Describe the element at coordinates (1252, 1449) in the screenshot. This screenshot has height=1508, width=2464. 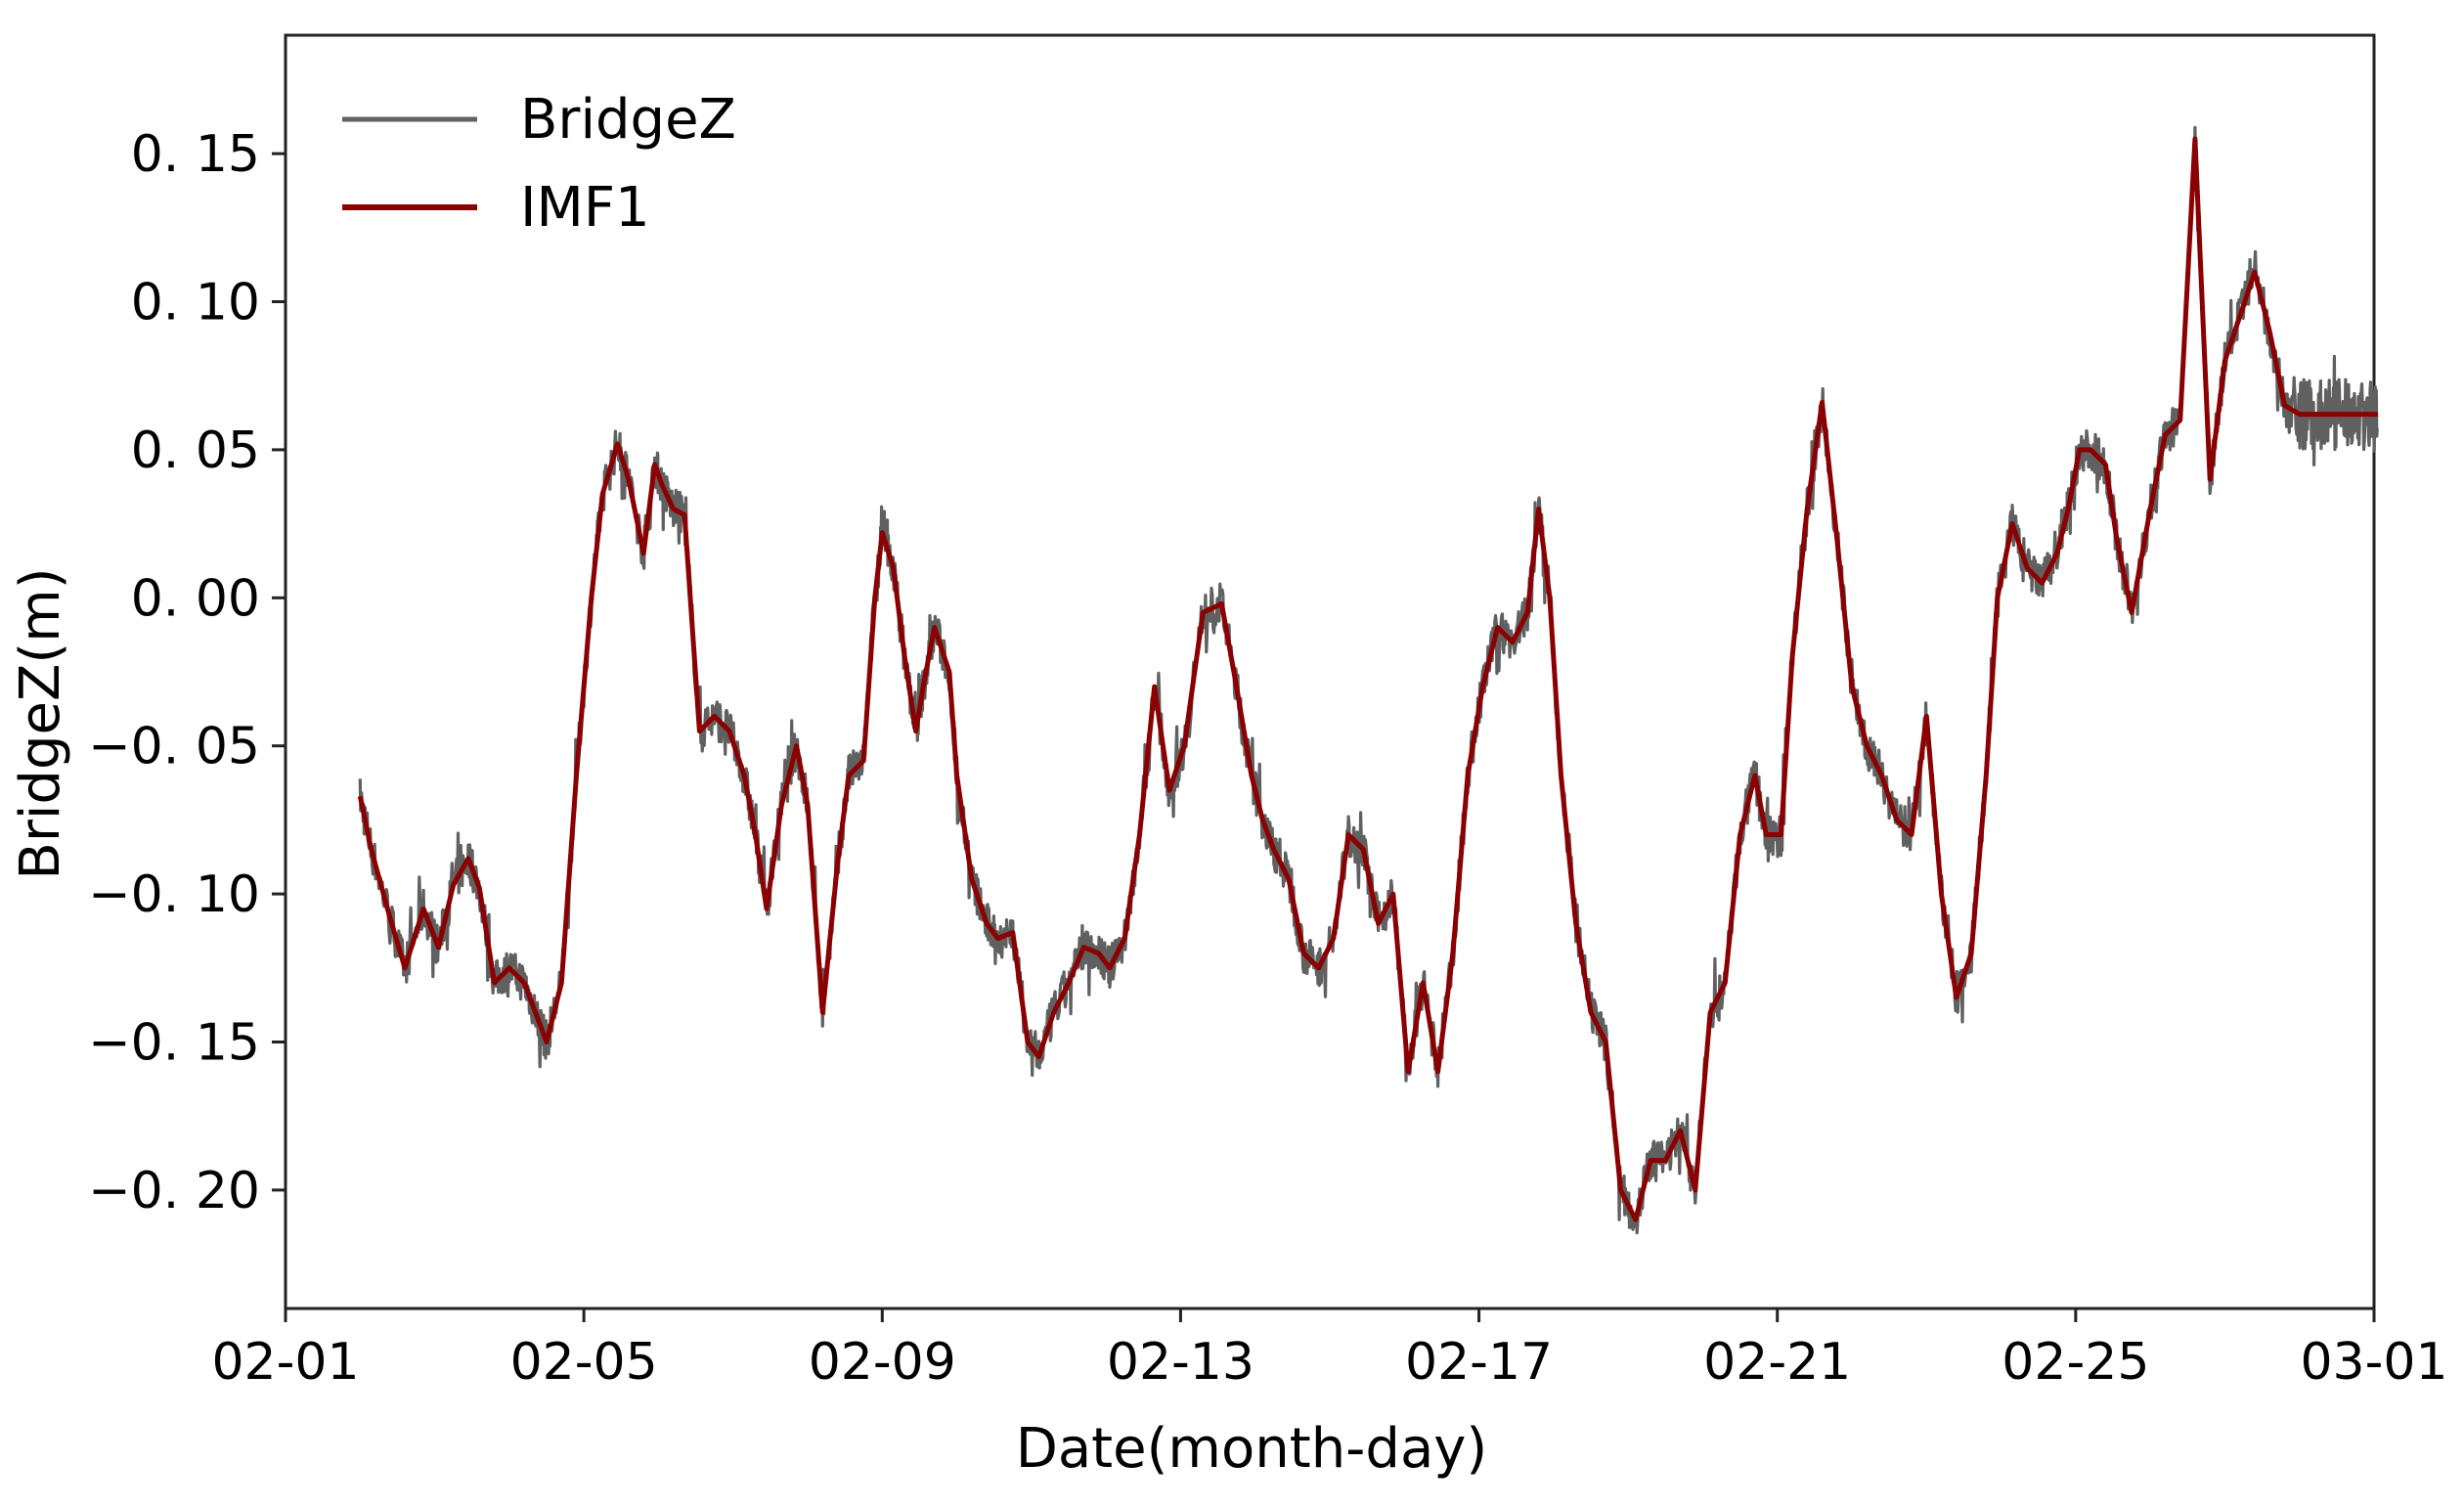
I see `x-axis-title: Date(month-day)` at that location.